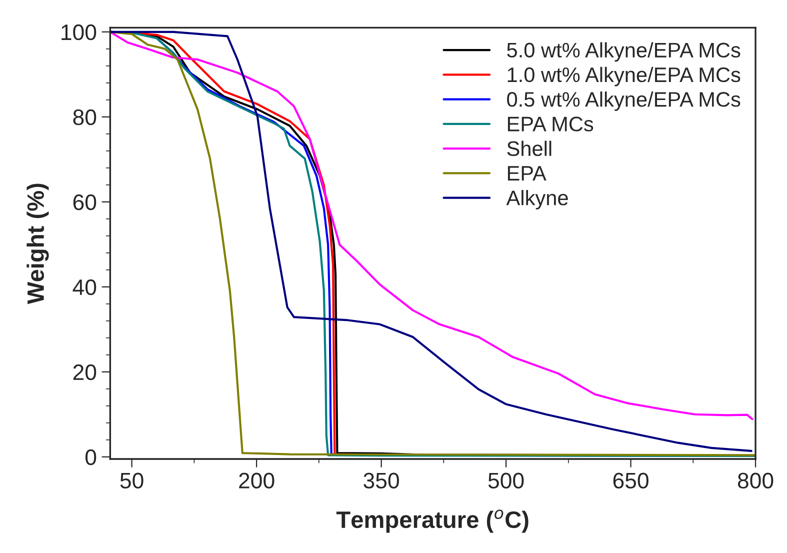  What do you see at coordinates (84, 117) in the screenshot?
I see `y-tick-label: 80` at bounding box center [84, 117].